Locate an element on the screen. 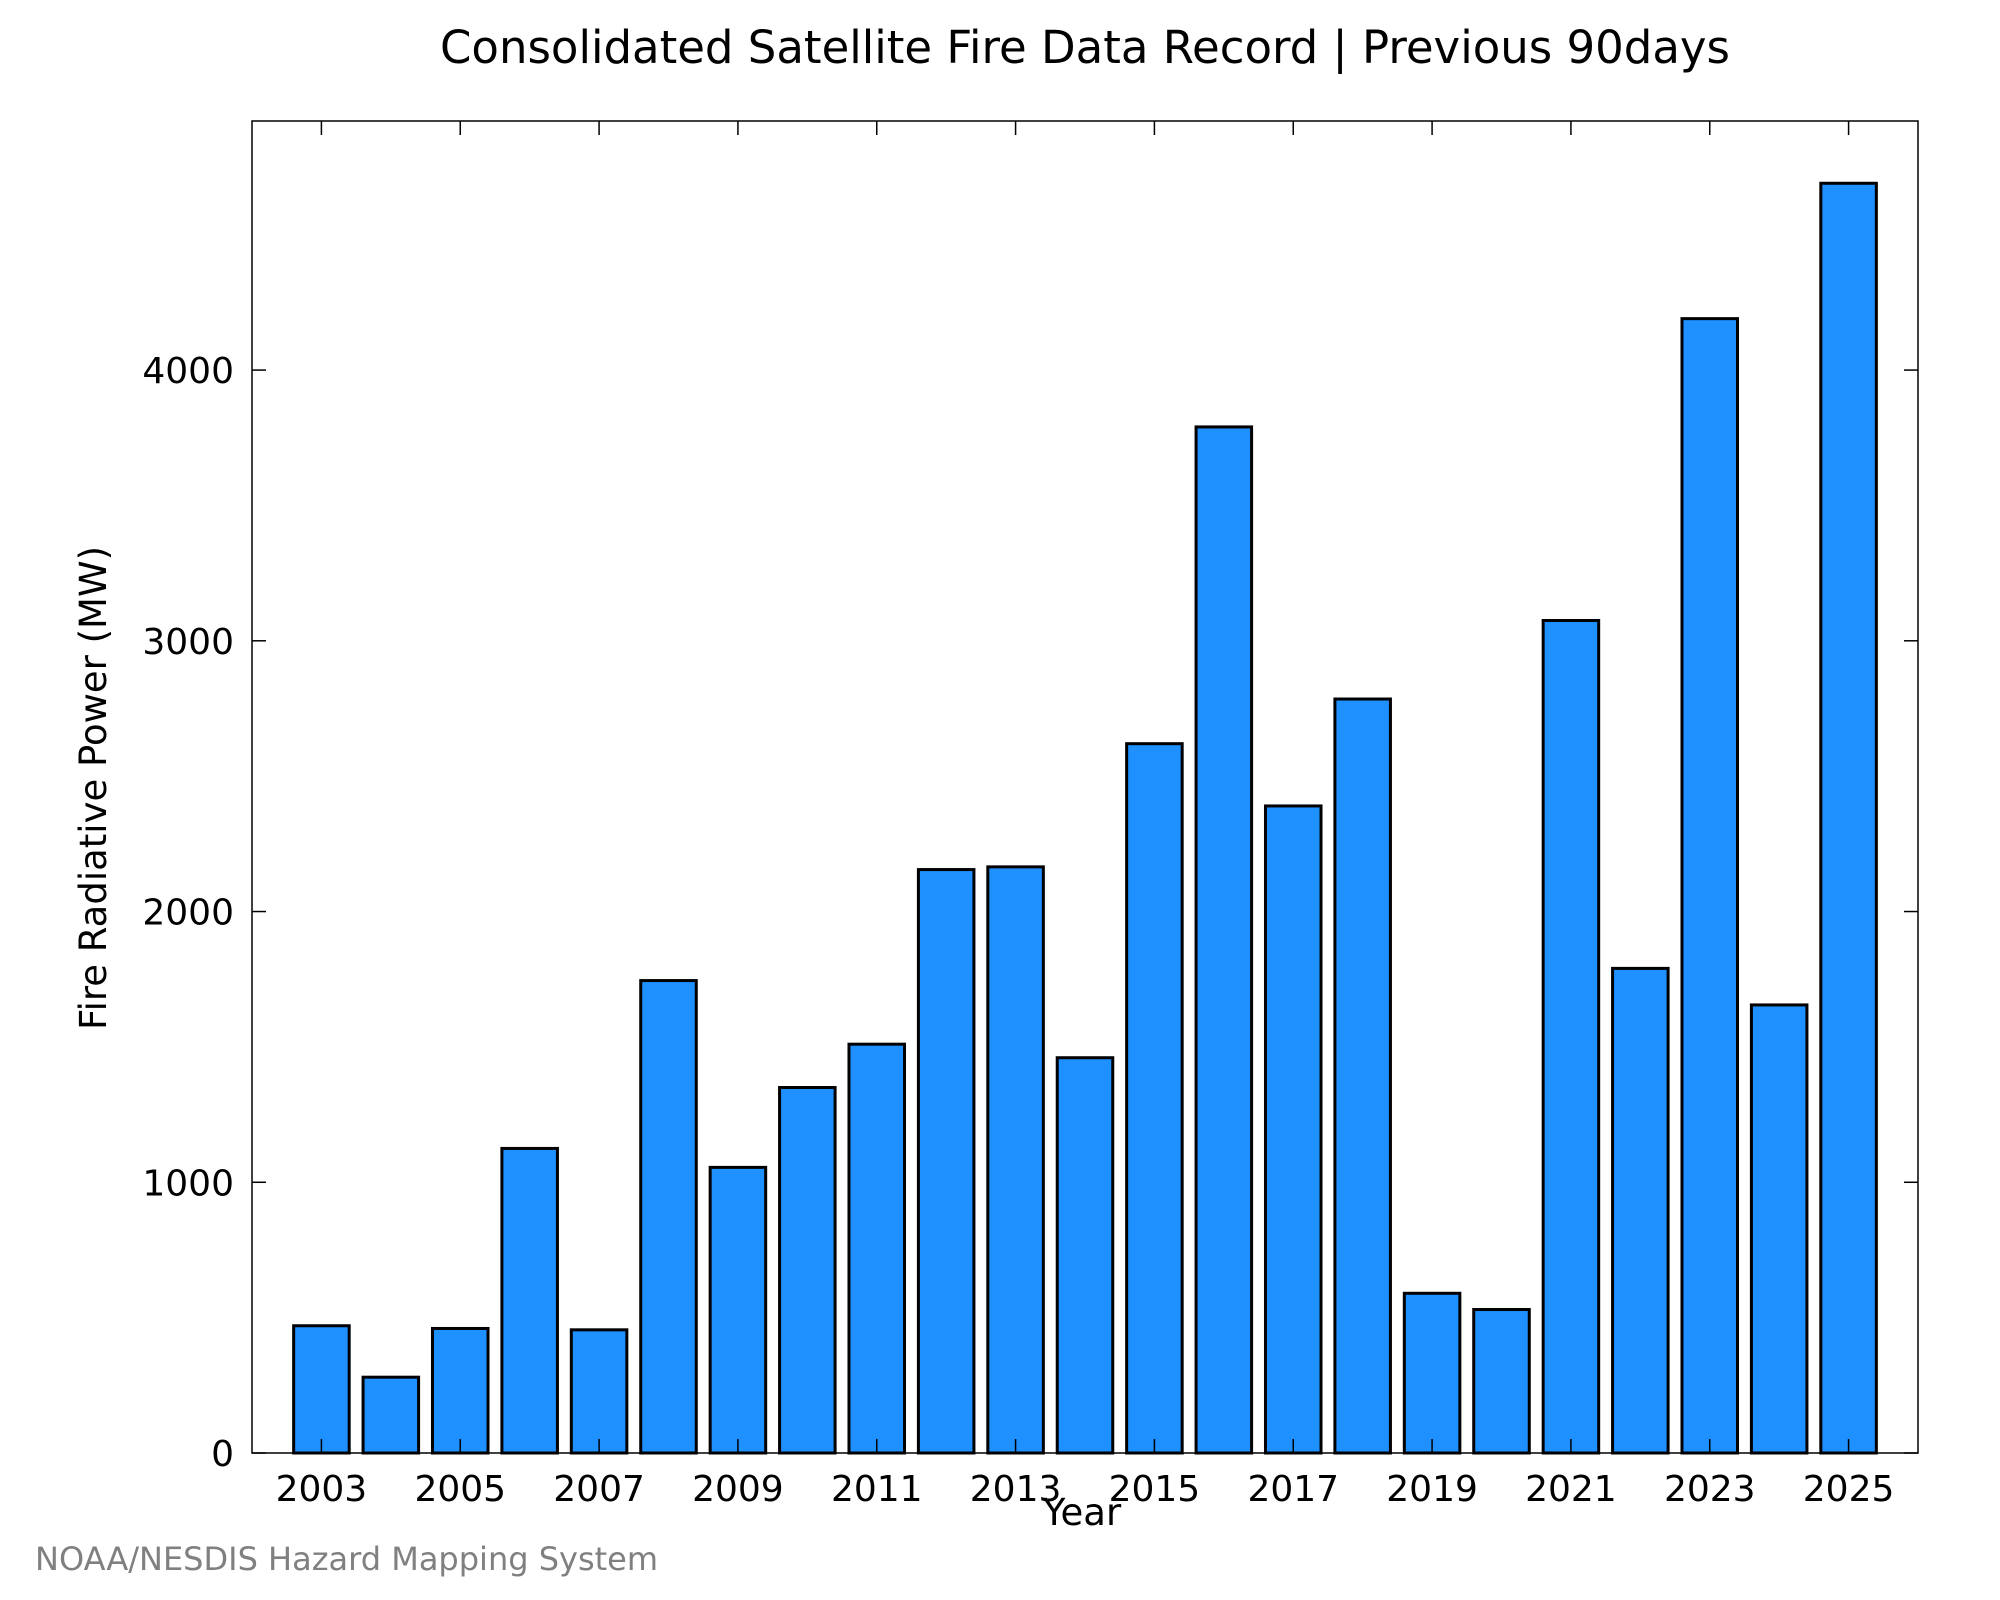 This screenshot has height=1600, width=2000. bar-2023 is located at coordinates (1710, 886).